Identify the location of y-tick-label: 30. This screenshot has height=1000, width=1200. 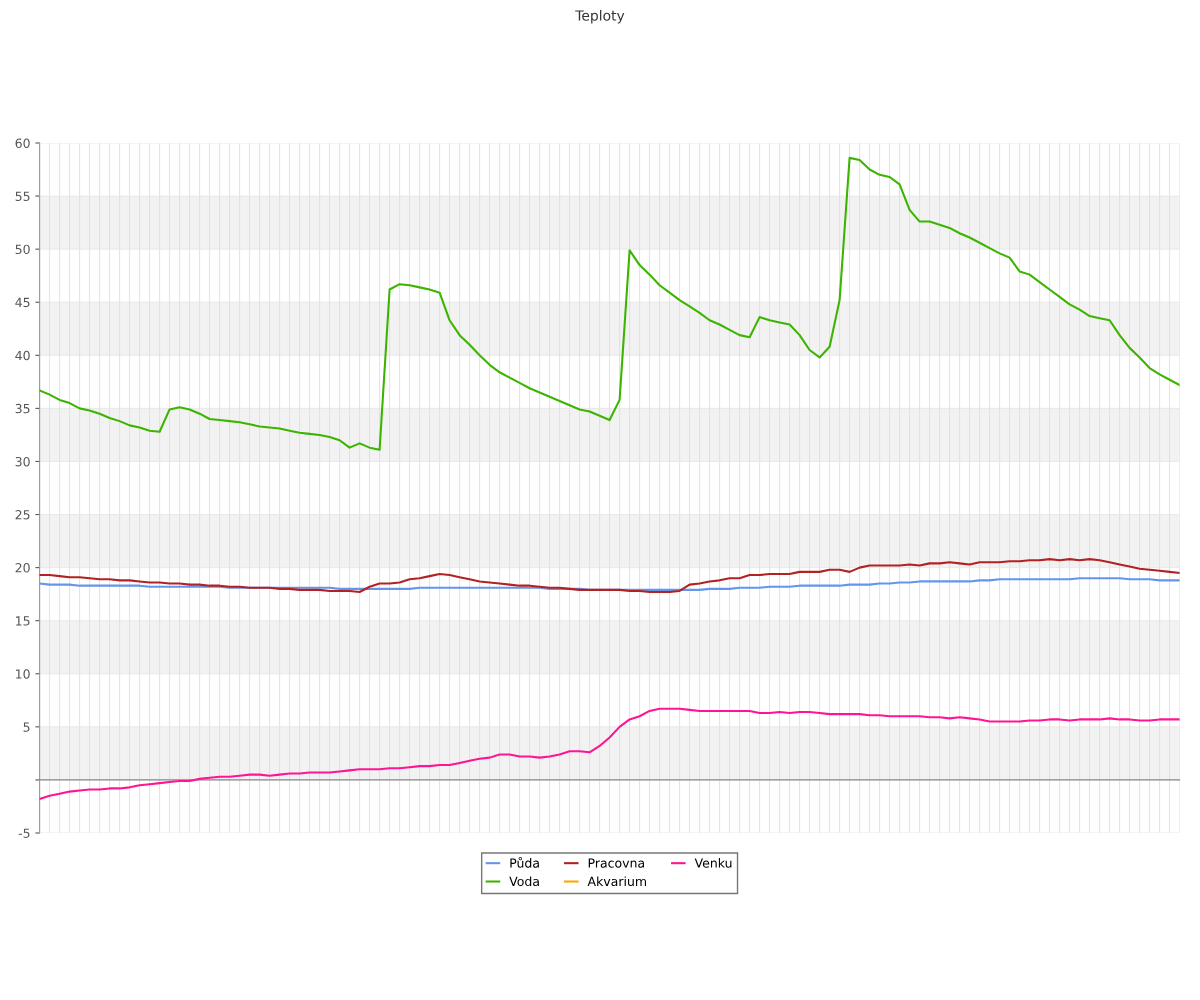
(22, 461).